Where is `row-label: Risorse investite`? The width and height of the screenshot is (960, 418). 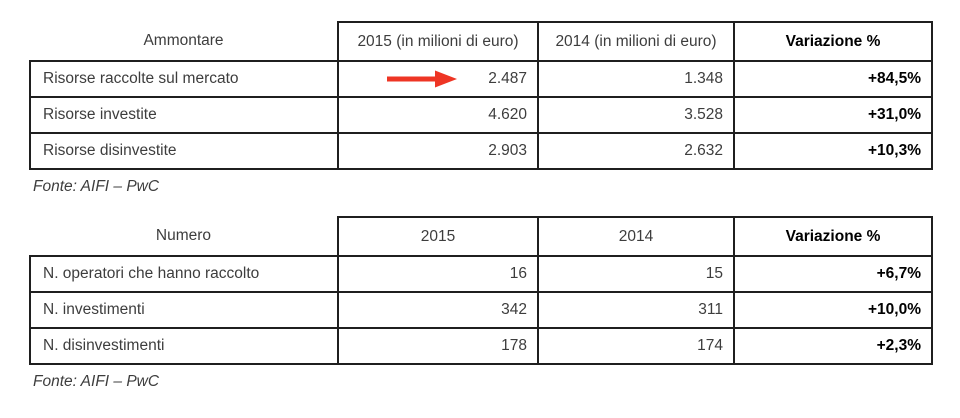 row-label: Risorse investite is located at coordinates (184, 115).